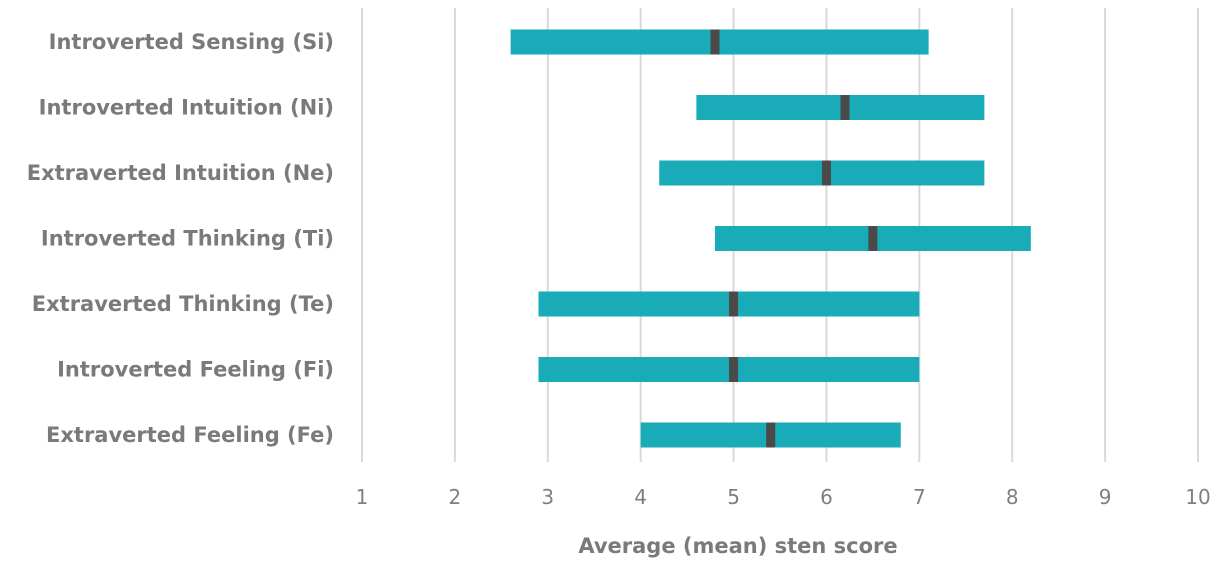  What do you see at coordinates (547, 497) in the screenshot?
I see `x-tick-label: 3` at bounding box center [547, 497].